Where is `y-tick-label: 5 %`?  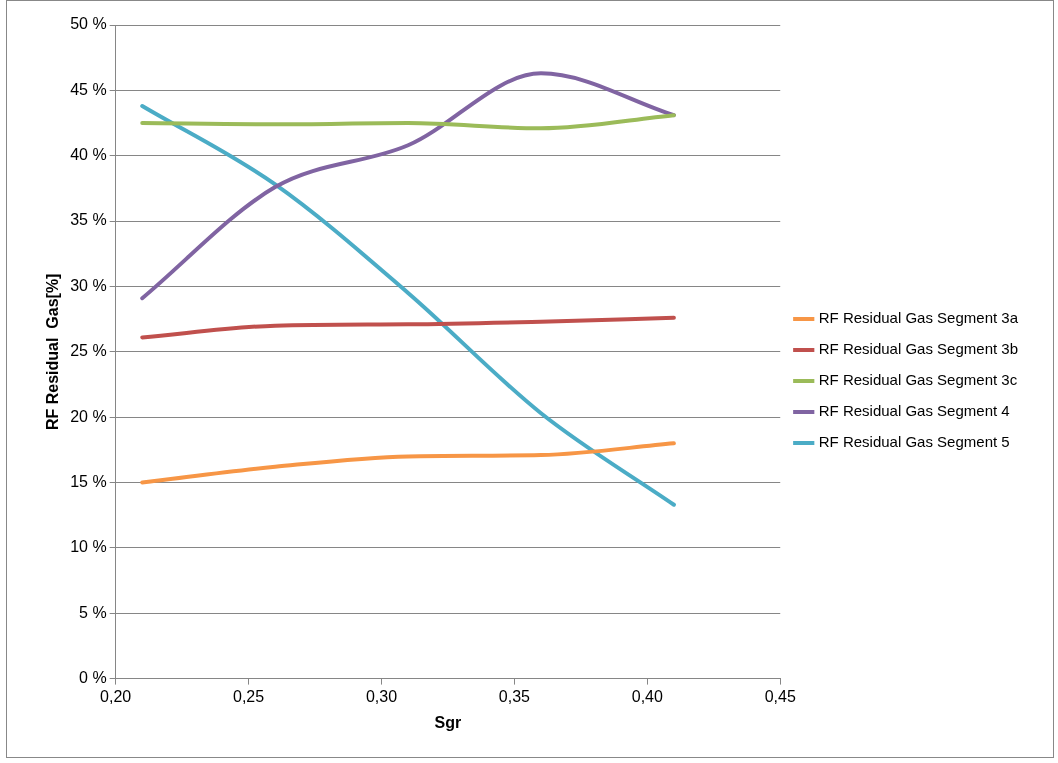
y-tick-label: 5 % is located at coordinates (93, 612).